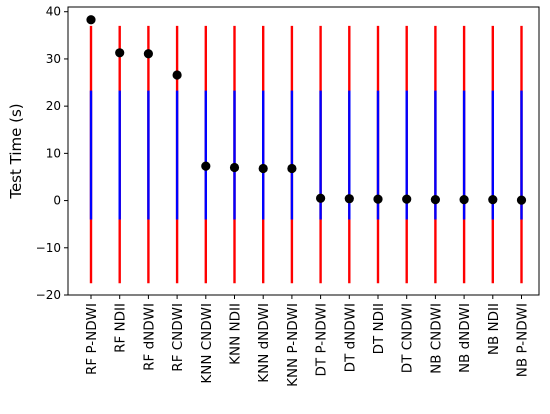 The image size is (550, 414). Describe the element at coordinates (149, 337) in the screenshot. I see `x-tick-label: RF dNDWI` at that location.